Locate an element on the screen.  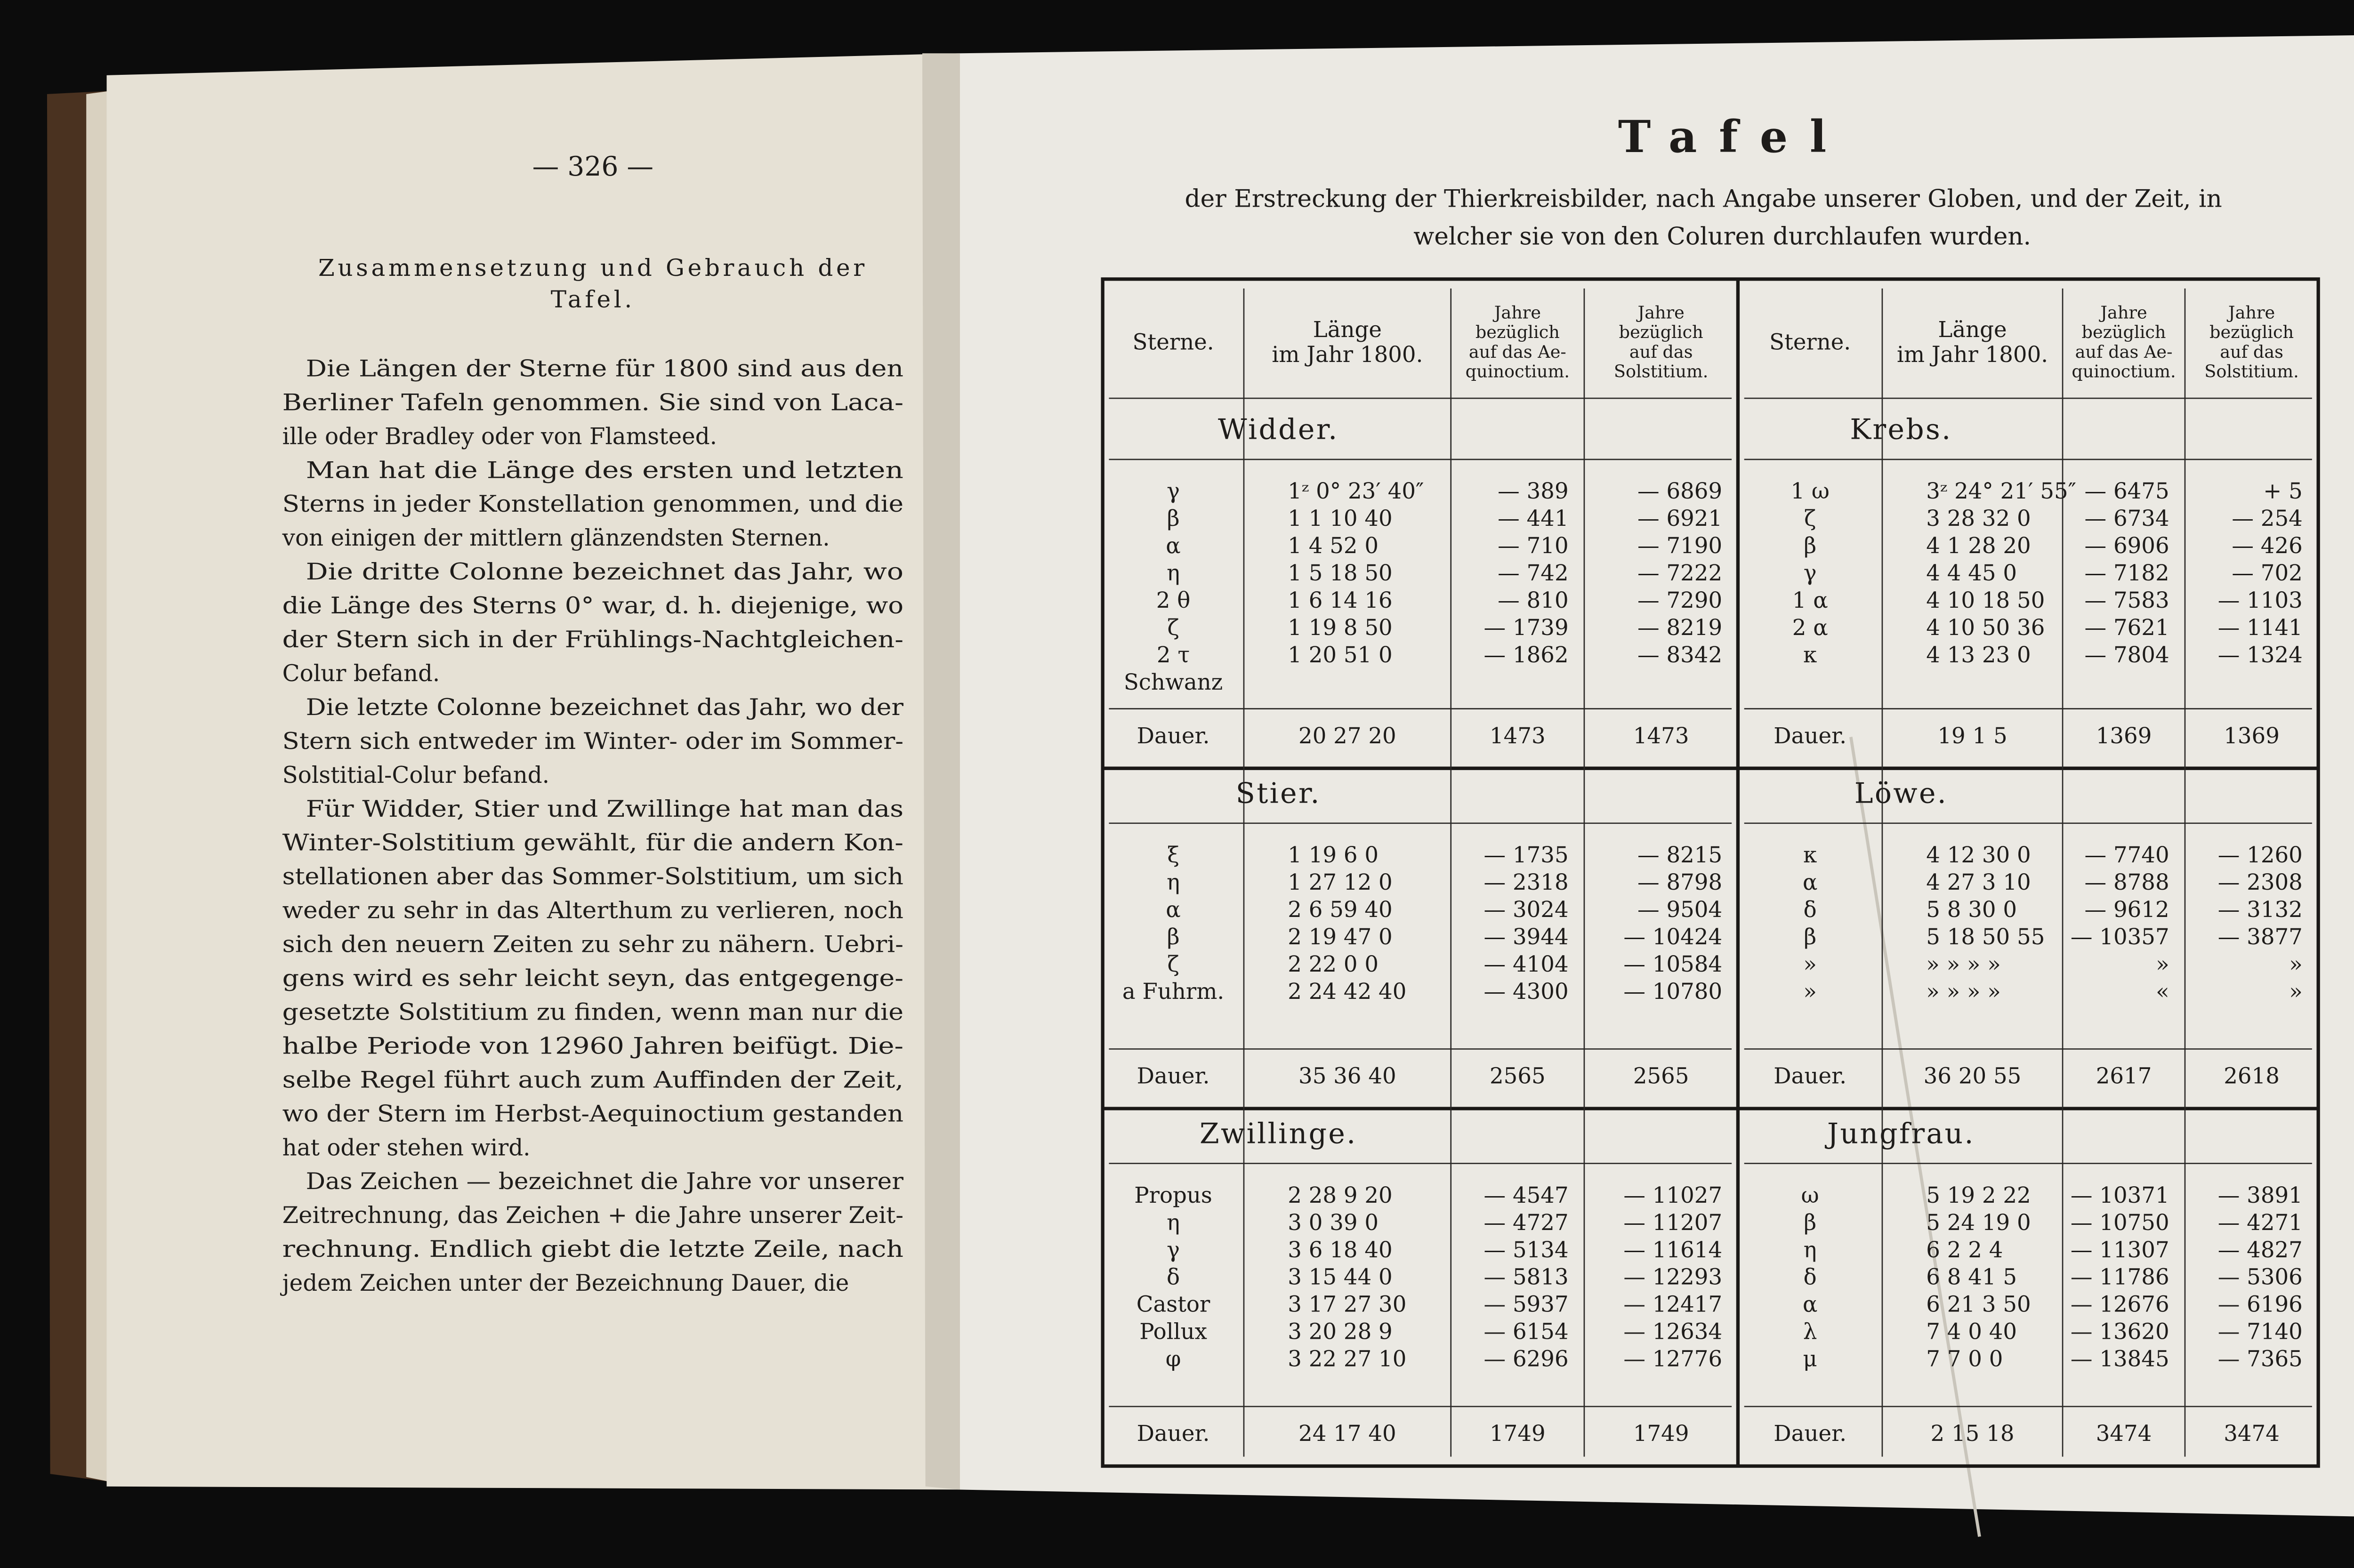
header-cell: bezüglich is located at coordinates (1661, 332).